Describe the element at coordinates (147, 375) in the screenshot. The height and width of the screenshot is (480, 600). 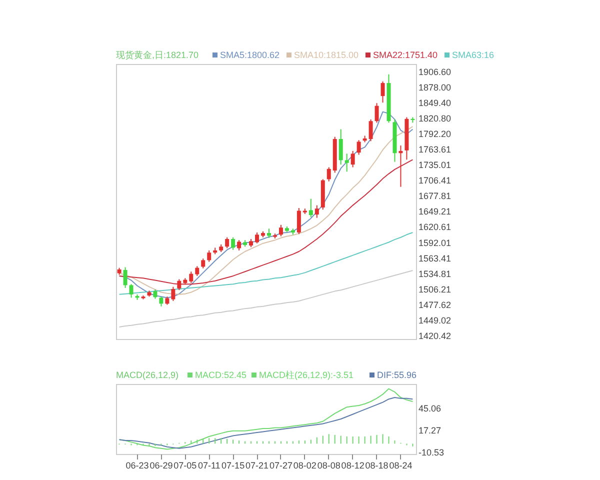
I see `text: MACD(26,12,9)` at that location.